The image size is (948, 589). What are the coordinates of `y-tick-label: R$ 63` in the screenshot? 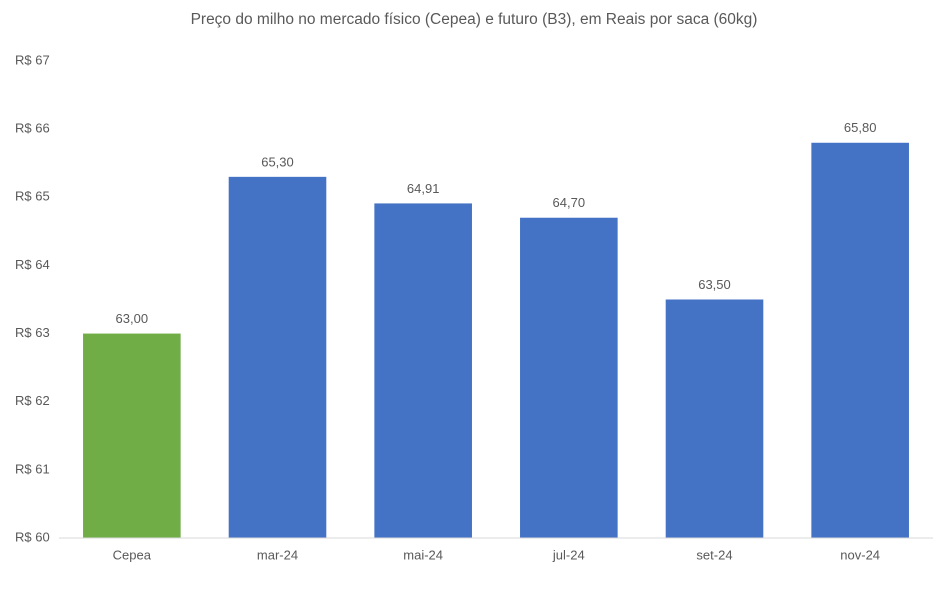 It's located at (32, 332).